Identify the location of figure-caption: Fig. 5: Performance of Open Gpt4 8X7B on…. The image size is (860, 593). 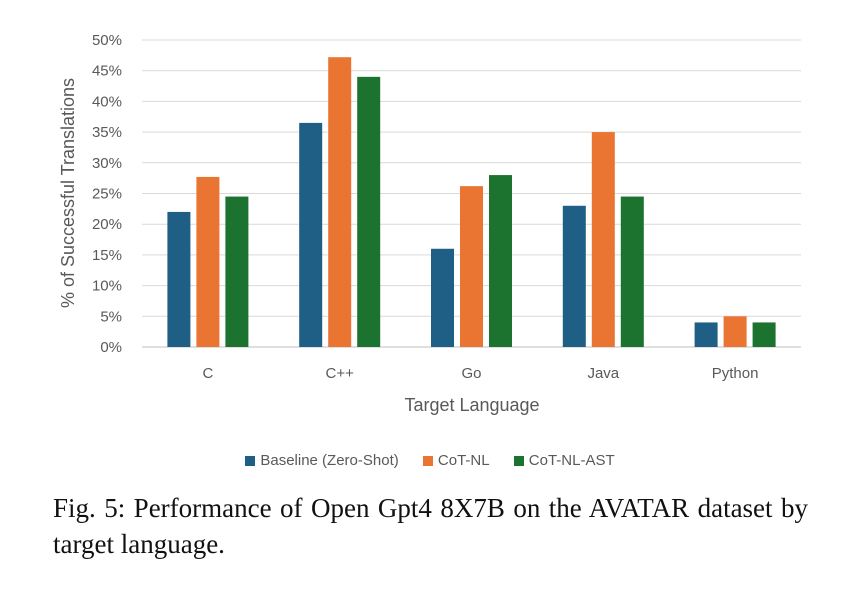
(430, 526).